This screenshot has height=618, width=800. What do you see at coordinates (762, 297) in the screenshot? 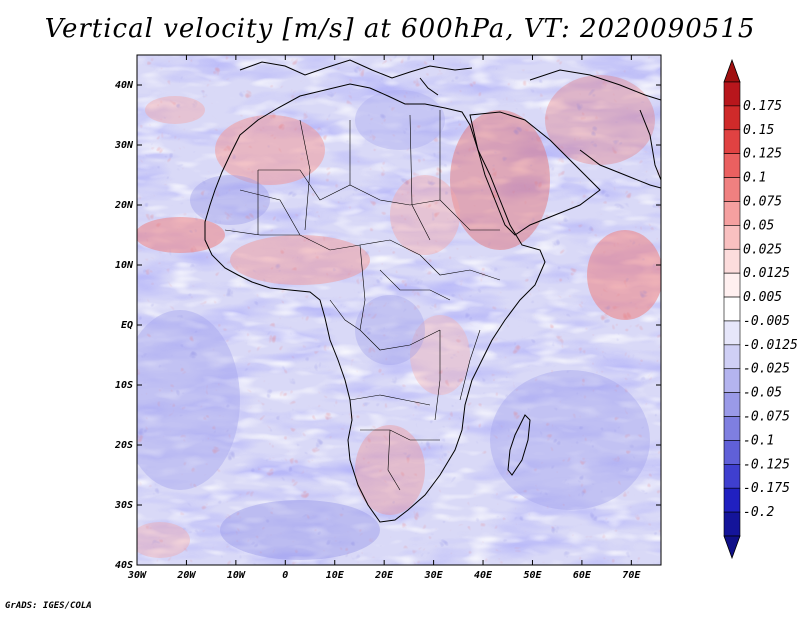
I see `colorbar-label: 0.005` at bounding box center [762, 297].